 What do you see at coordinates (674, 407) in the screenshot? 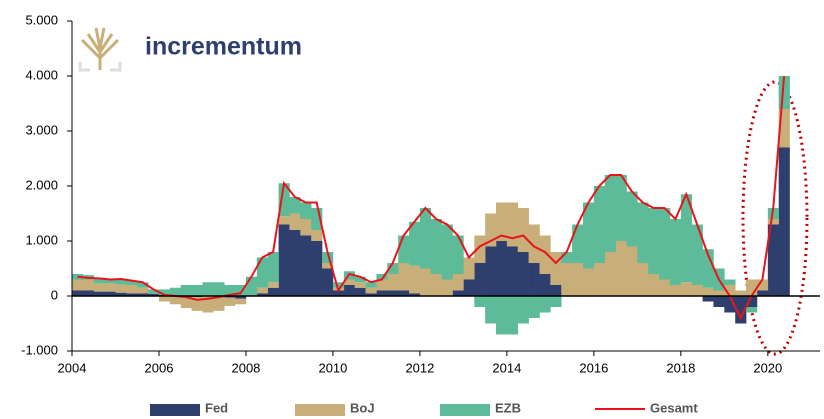
I see `legend-label: Gesamt` at bounding box center [674, 407].